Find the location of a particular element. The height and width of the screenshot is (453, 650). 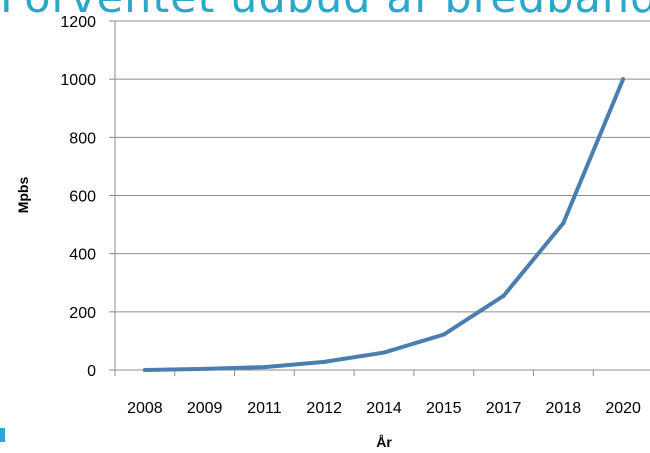

y-tick-label-1: 200 is located at coordinates (82, 313).